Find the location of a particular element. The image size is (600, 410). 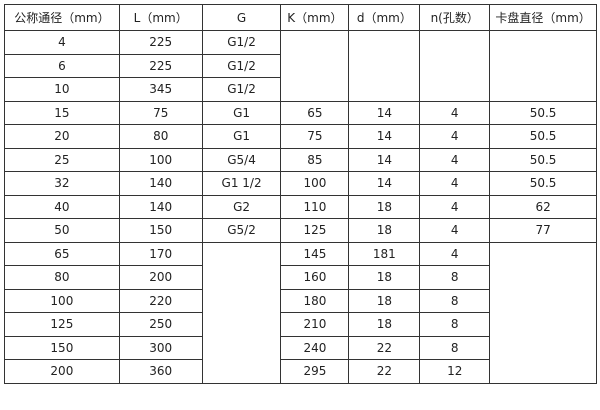

table-row: 25 100 G5/4 85 14 4 50.5 is located at coordinates (300, 159).